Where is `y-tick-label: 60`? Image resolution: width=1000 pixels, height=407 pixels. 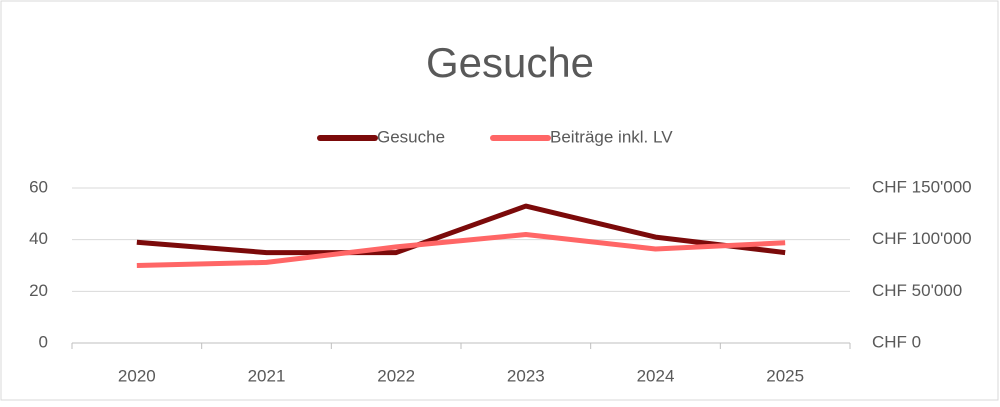 y-tick-label: 60 is located at coordinates (38, 186).